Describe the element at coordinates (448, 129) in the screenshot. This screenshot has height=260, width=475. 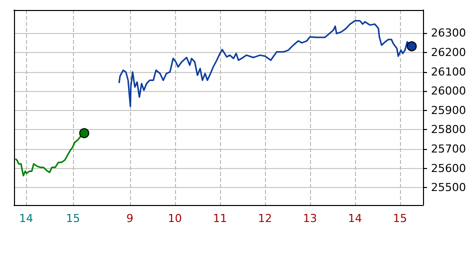
I see `y-tick-label: 25800` at that location.